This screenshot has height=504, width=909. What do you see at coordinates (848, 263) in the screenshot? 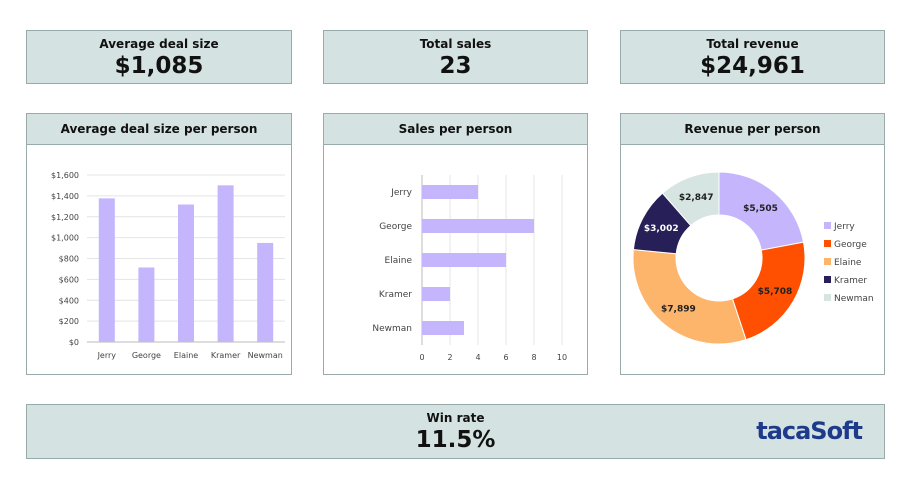
I see `legend-label: Elaine` at bounding box center [848, 263].